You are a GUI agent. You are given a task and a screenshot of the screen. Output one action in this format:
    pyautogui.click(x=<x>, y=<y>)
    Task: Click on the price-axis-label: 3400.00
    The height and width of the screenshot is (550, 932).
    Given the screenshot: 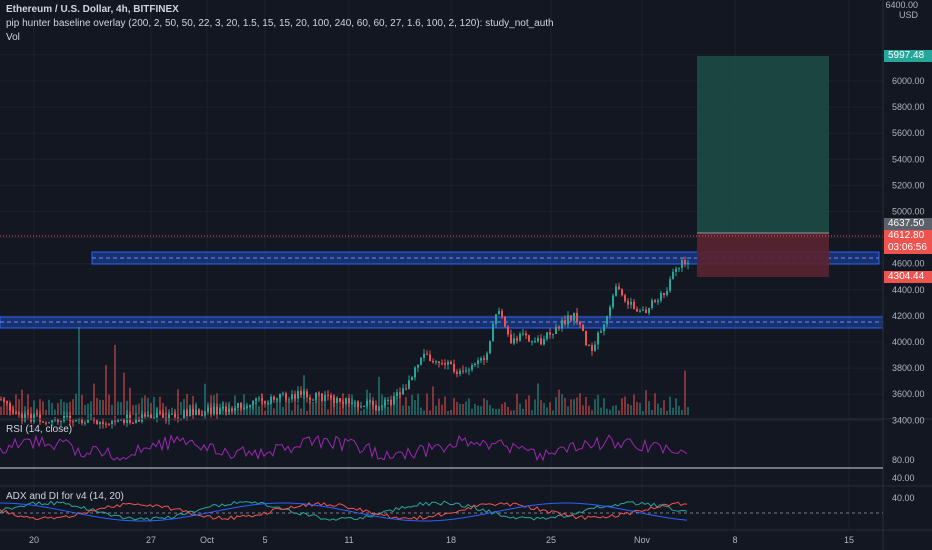 What is the action you would take?
    pyautogui.click(x=908, y=420)
    